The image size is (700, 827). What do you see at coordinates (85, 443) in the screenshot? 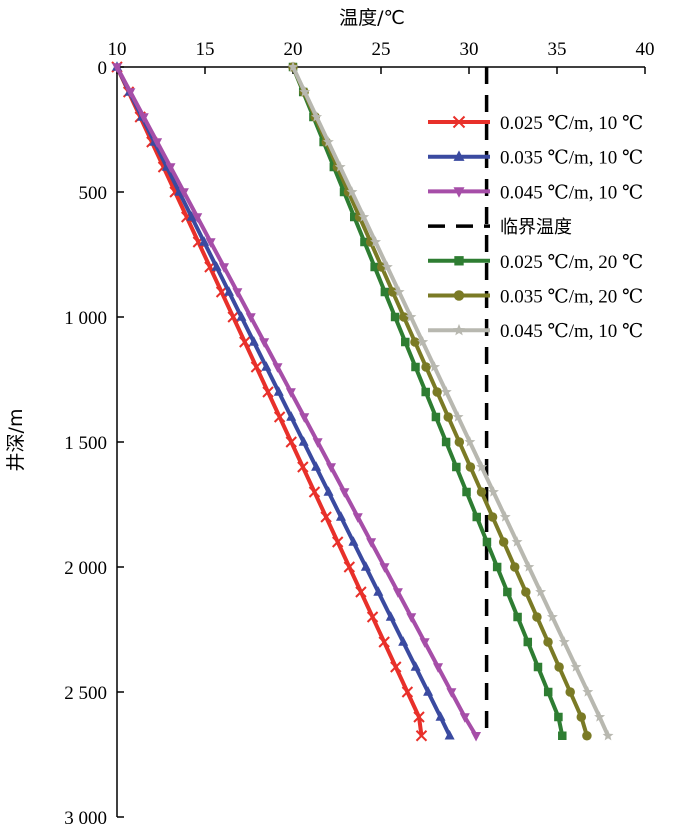
I see `y-tick-label: 1 500` at bounding box center [85, 443].